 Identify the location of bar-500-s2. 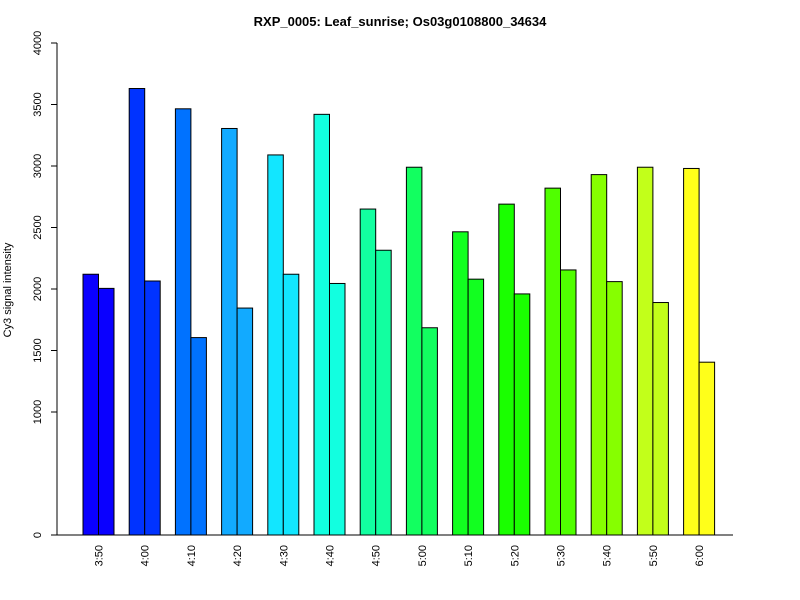
(429, 431).